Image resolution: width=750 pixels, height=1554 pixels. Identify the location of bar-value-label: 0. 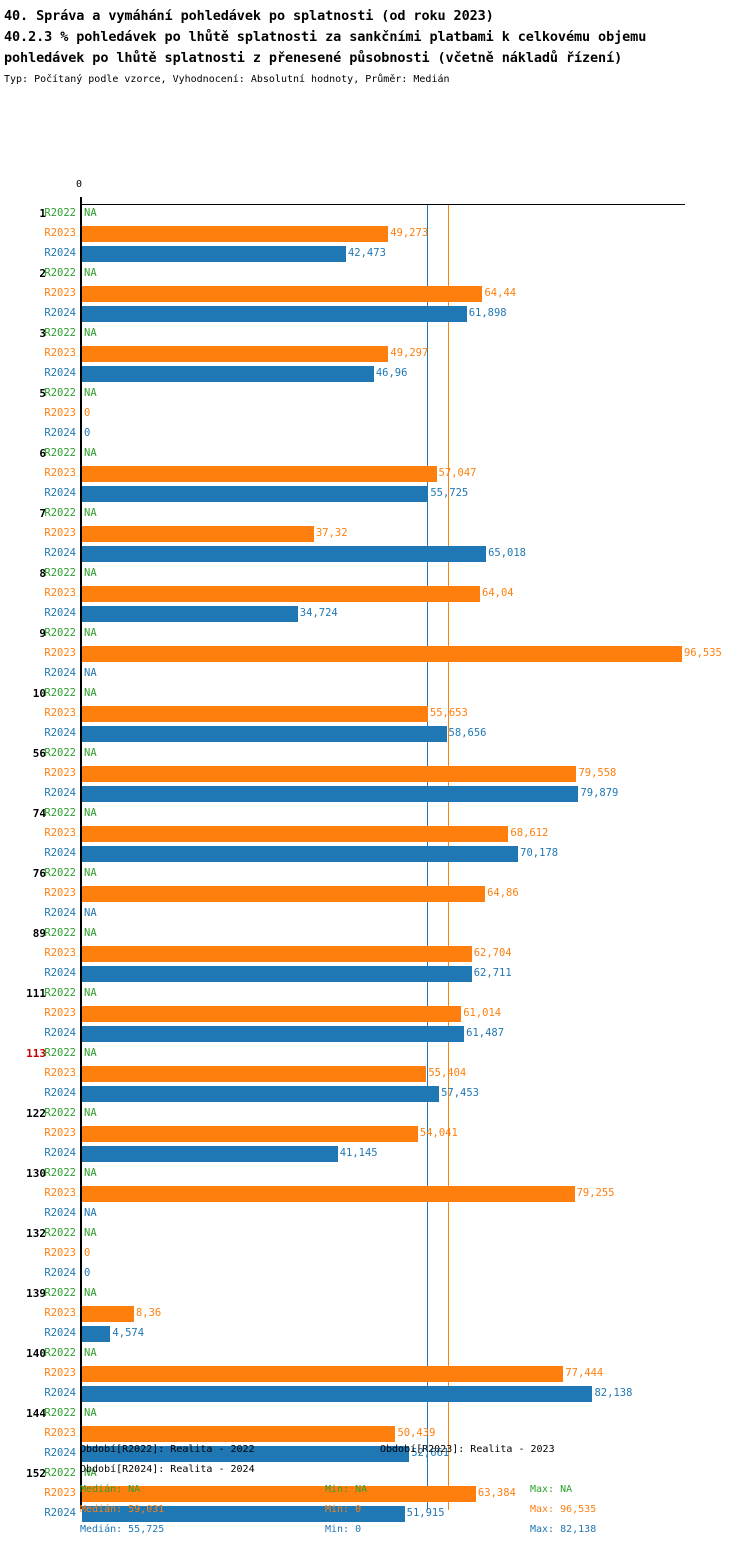
(87, 433).